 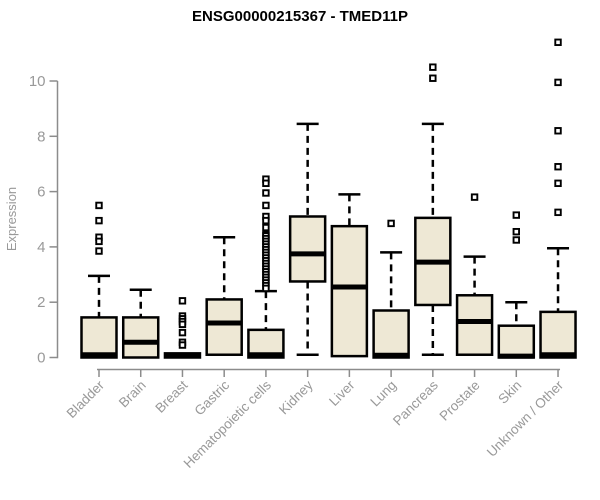 What do you see at coordinates (224, 295) in the screenshot?
I see `boxplot-gastric` at bounding box center [224, 295].